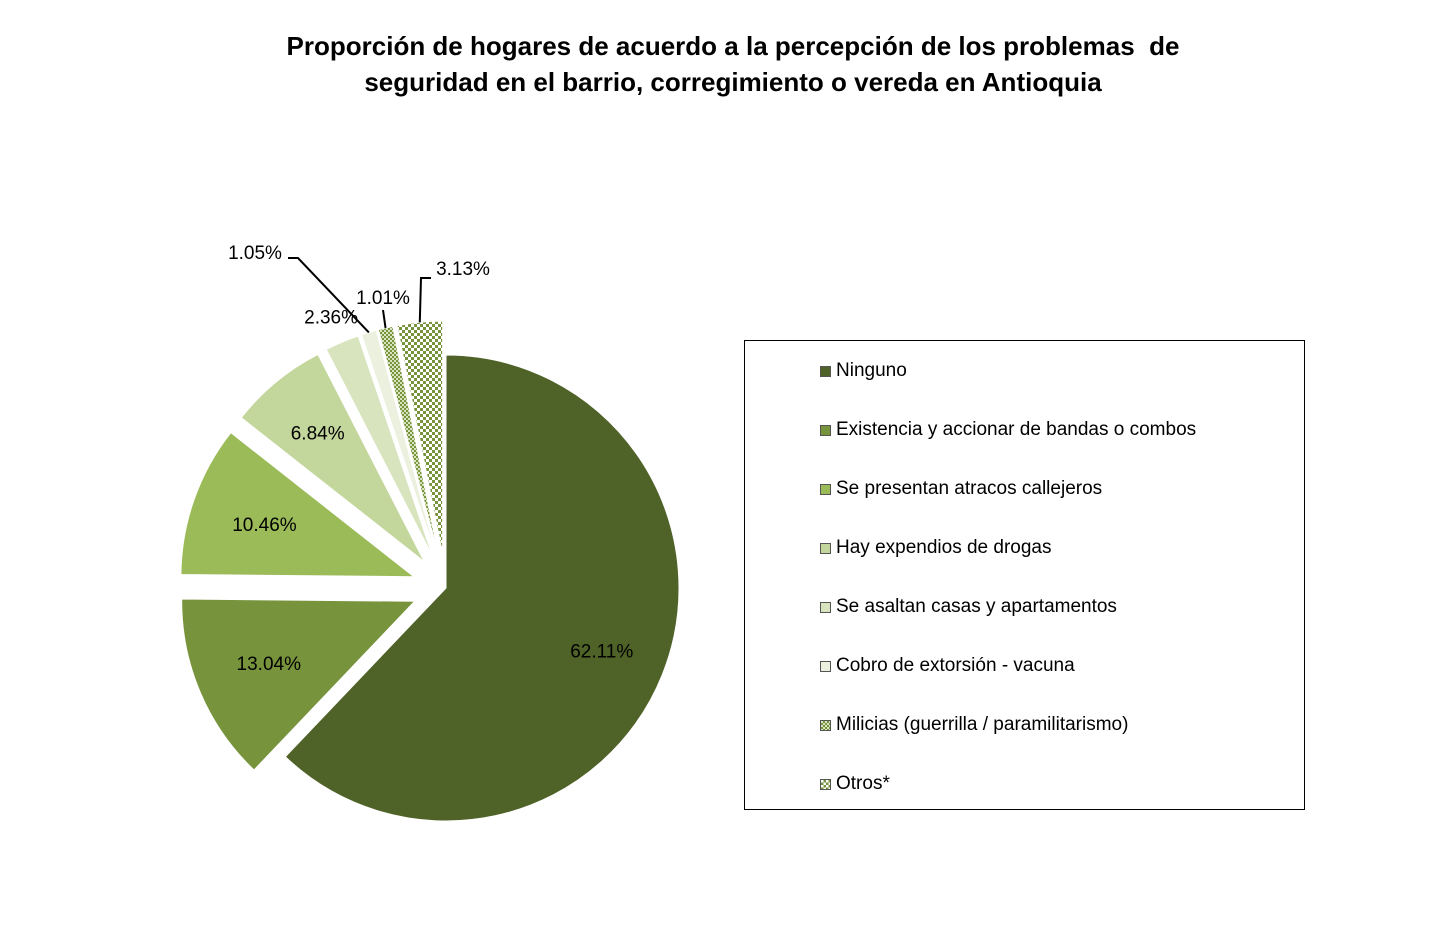 The image size is (1431, 943). Describe the element at coordinates (463, 269) in the screenshot. I see `pie-slice-label-8: 3.13%` at that location.